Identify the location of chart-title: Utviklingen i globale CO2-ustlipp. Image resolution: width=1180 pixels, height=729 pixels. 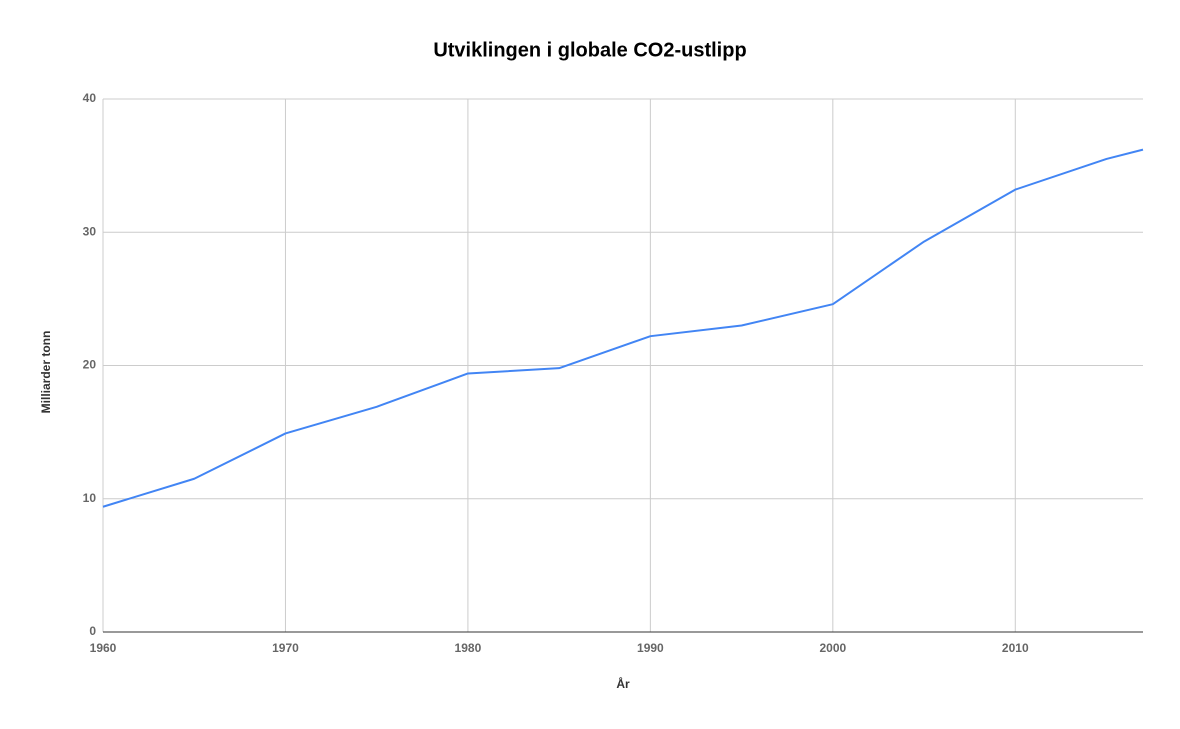
(589, 50).